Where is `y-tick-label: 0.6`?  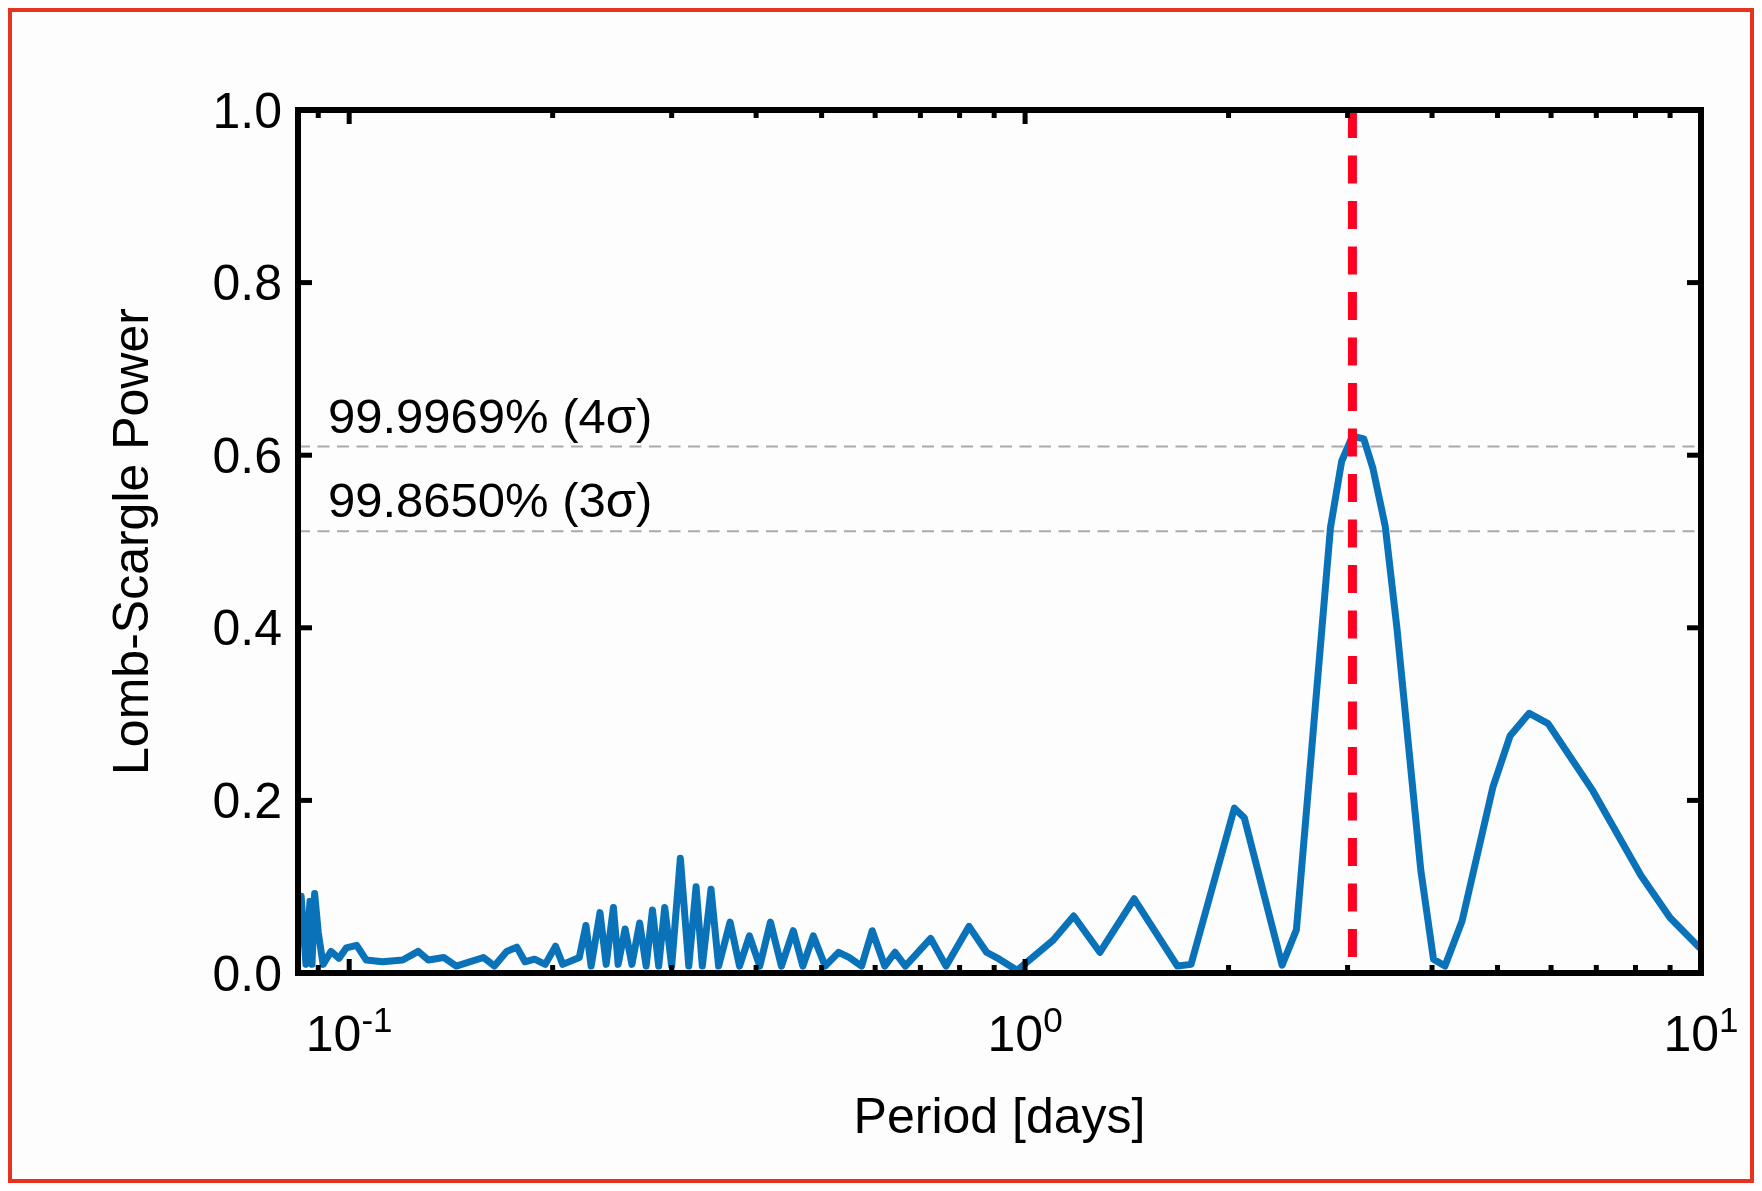
y-tick-label: 0.6 is located at coordinates (247, 455).